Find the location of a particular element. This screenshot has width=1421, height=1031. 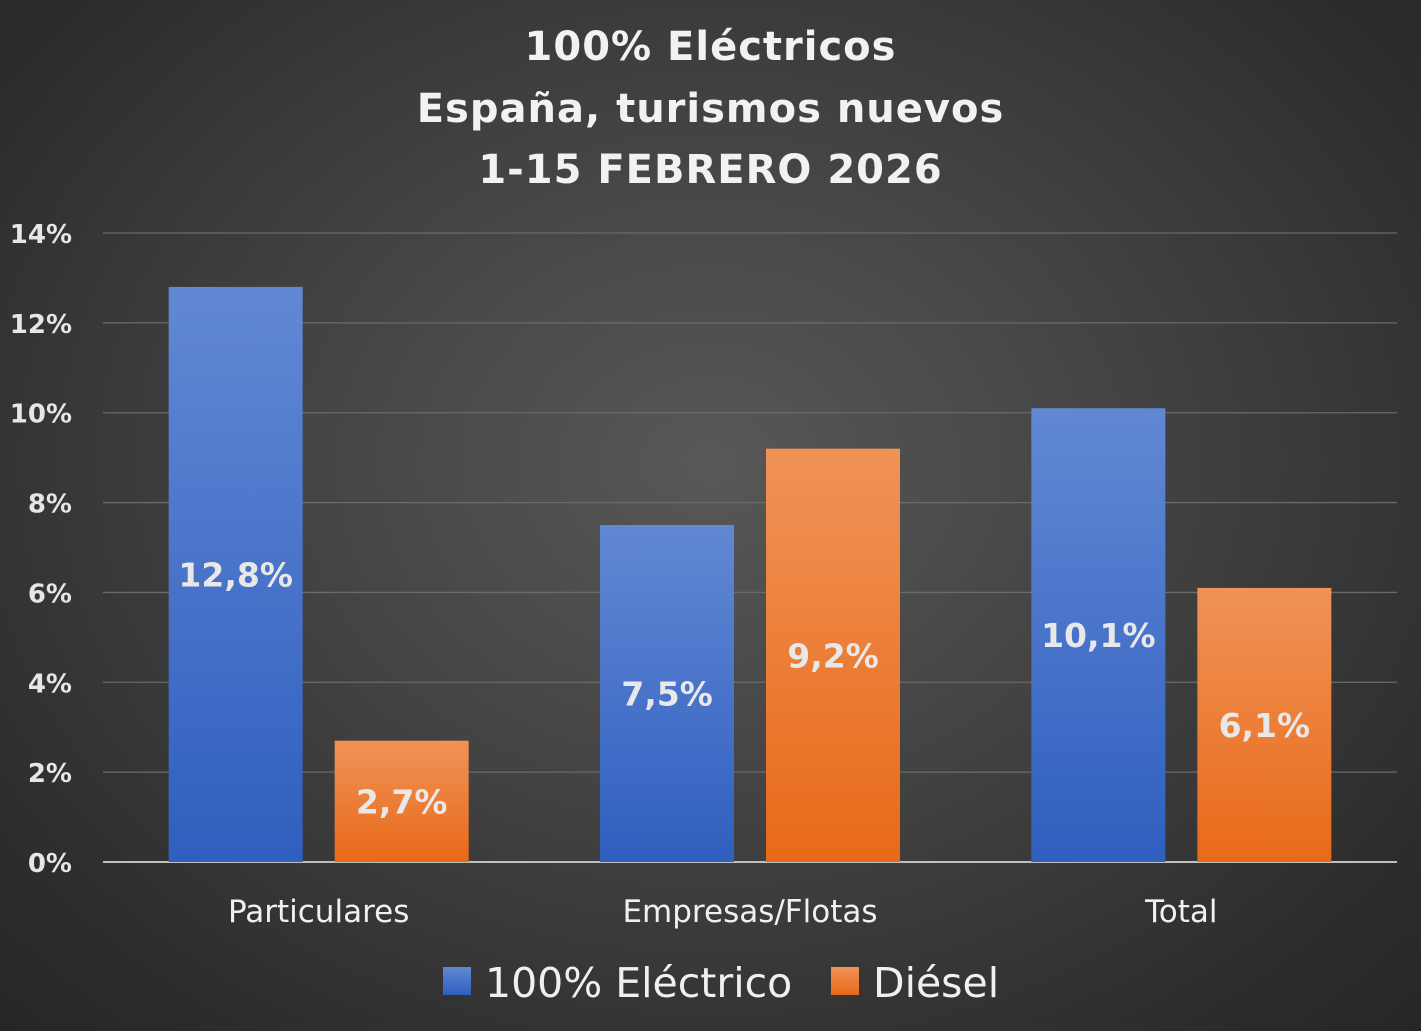

legend-label: Diésel is located at coordinates (936, 983).